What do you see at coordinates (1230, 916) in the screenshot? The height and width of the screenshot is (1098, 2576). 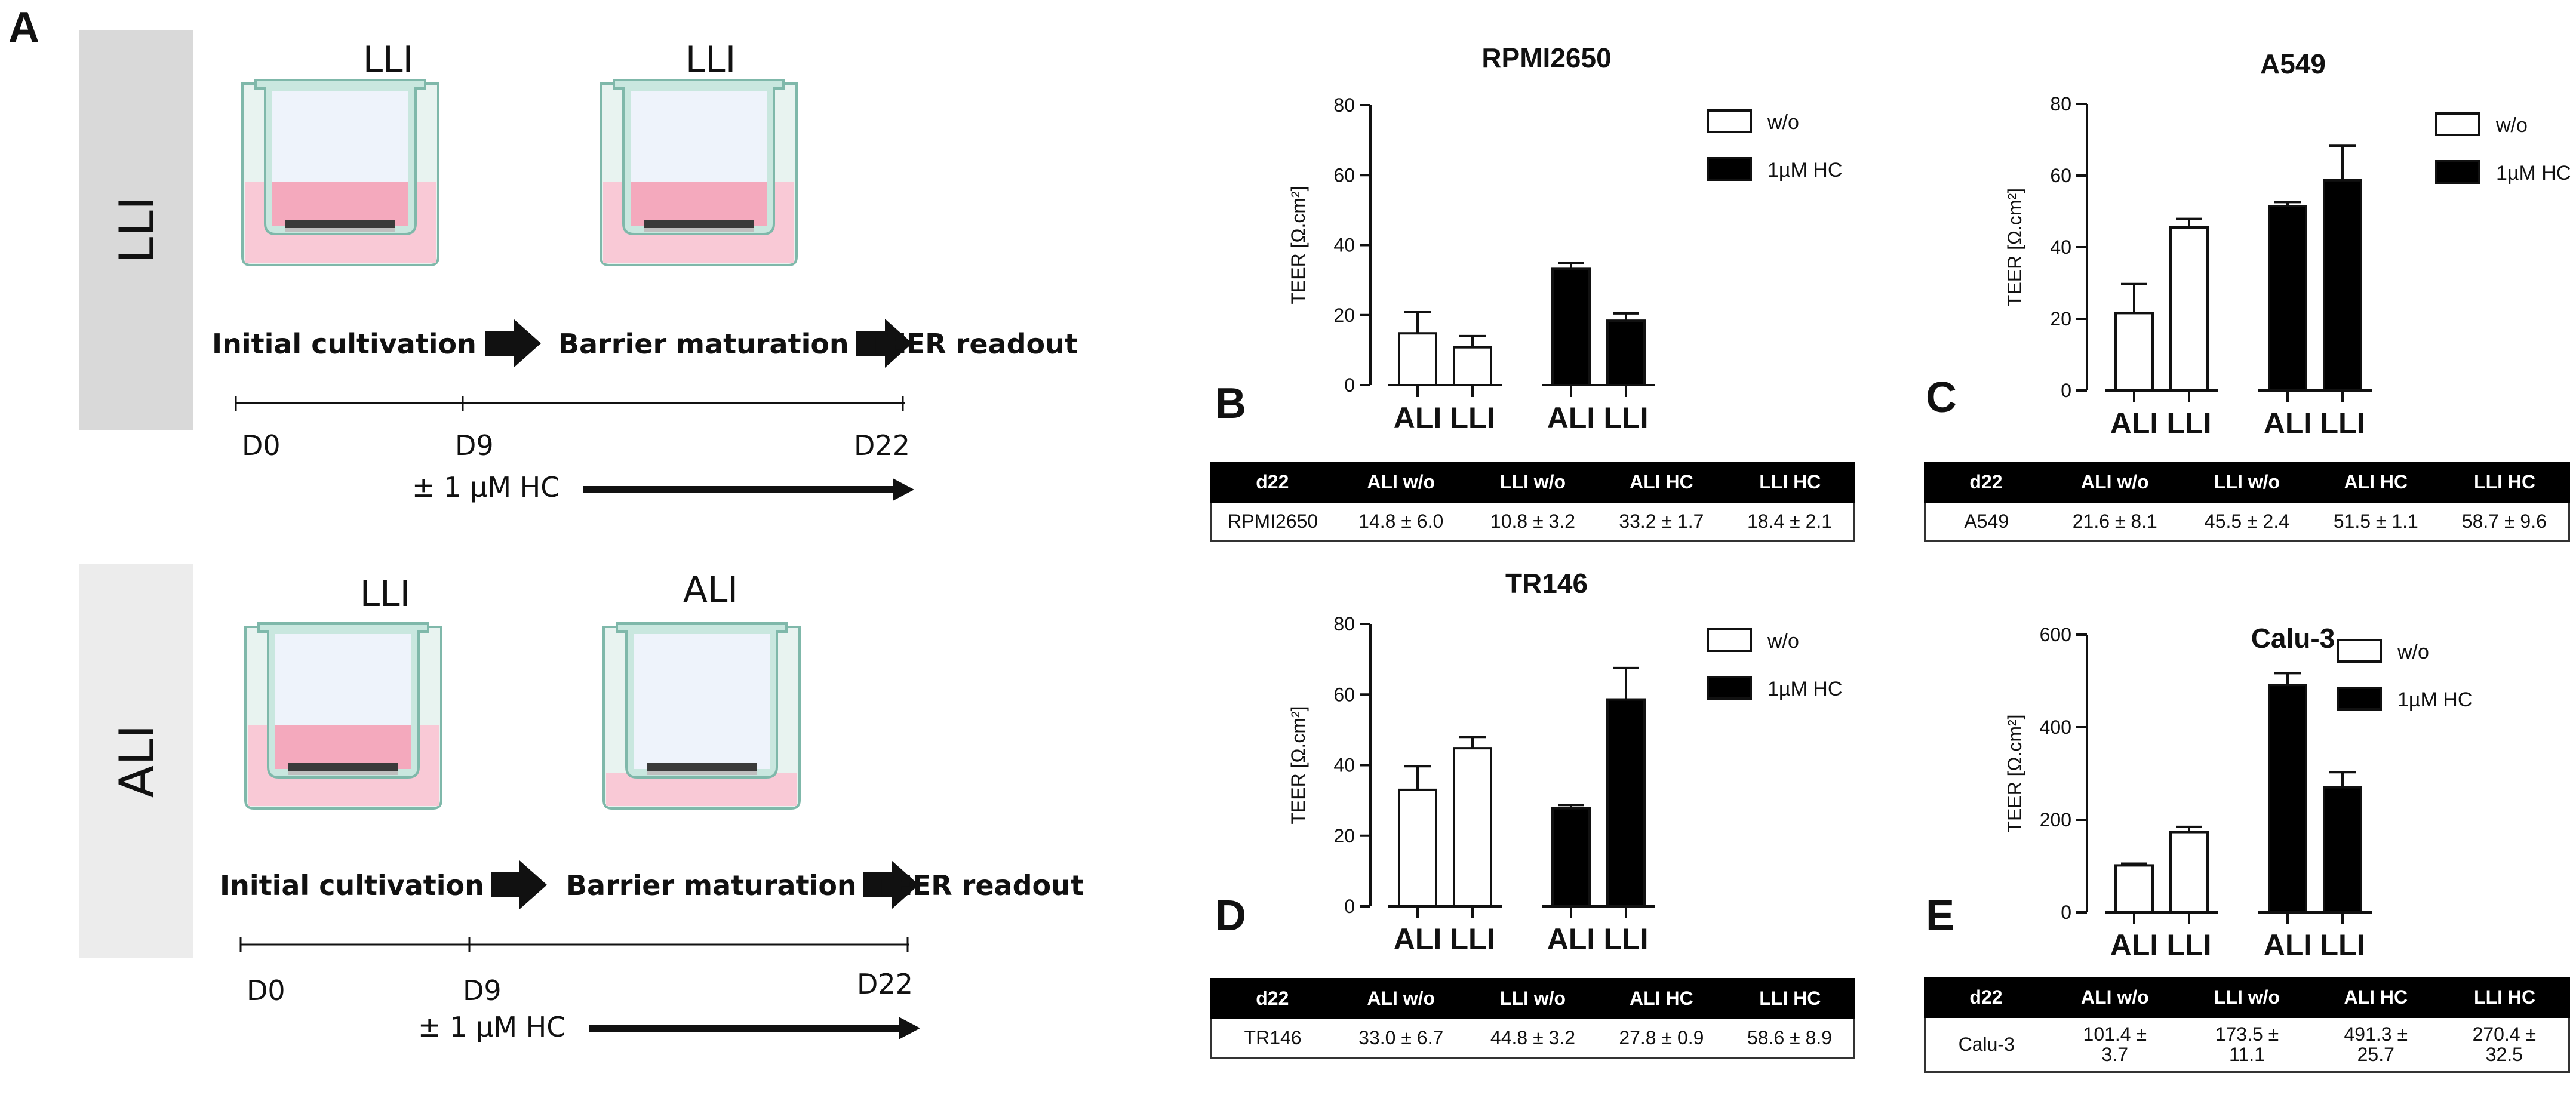 I see `panel-letter: D` at bounding box center [1230, 916].